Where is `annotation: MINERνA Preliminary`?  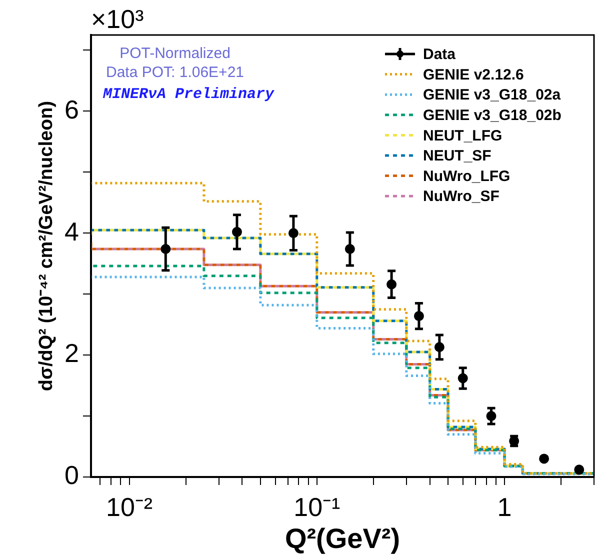 annotation: MINERνA Preliminary is located at coordinates (189, 94).